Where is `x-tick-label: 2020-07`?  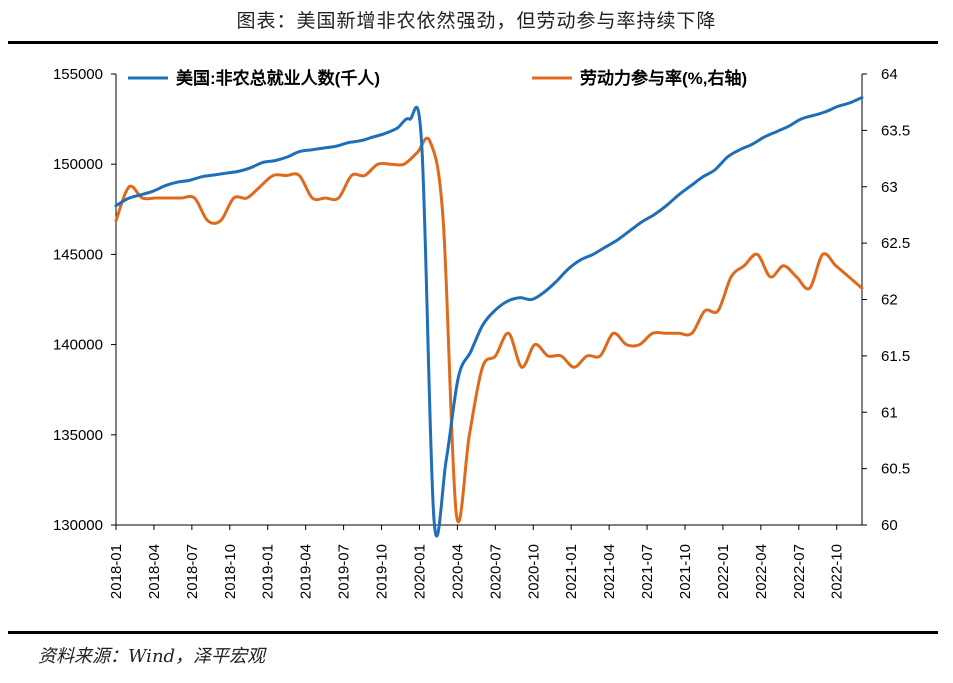 x-tick-label: 2020-07 is located at coordinates (495, 571).